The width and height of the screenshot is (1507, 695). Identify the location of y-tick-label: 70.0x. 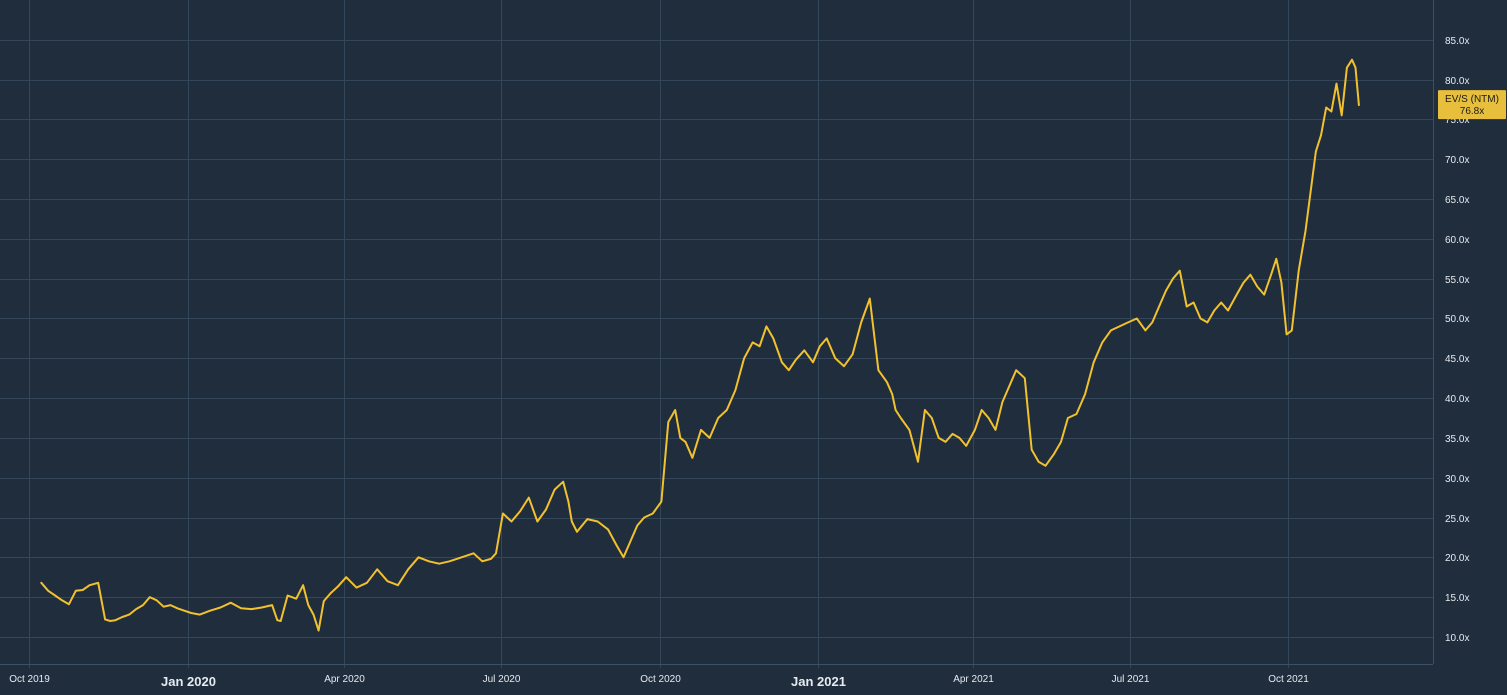
(1457, 160).